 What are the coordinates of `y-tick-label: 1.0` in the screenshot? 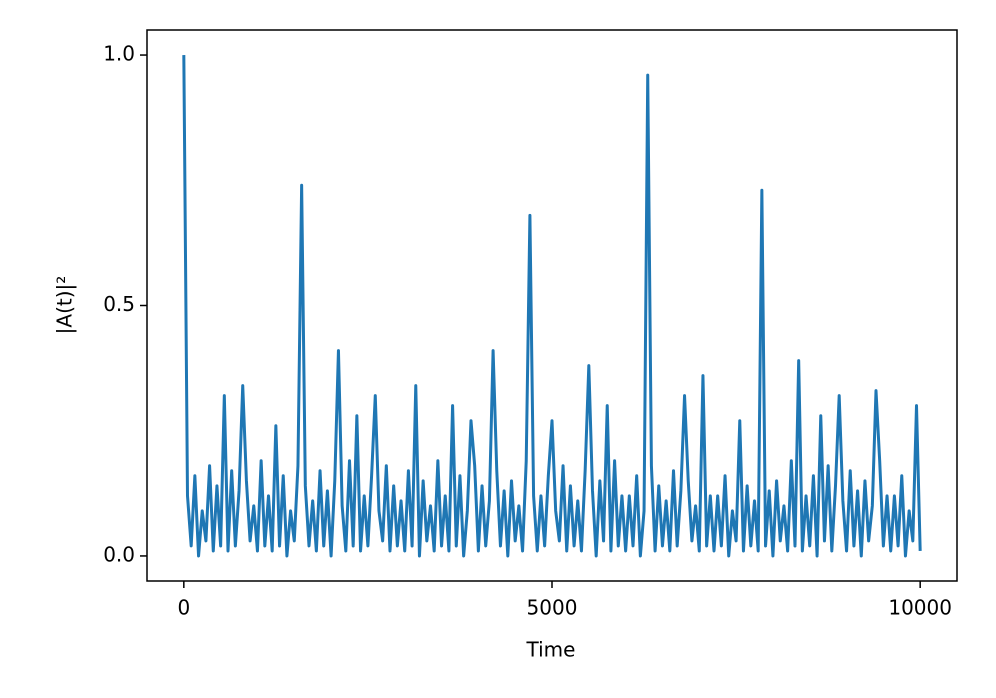 It's located at (119, 54).